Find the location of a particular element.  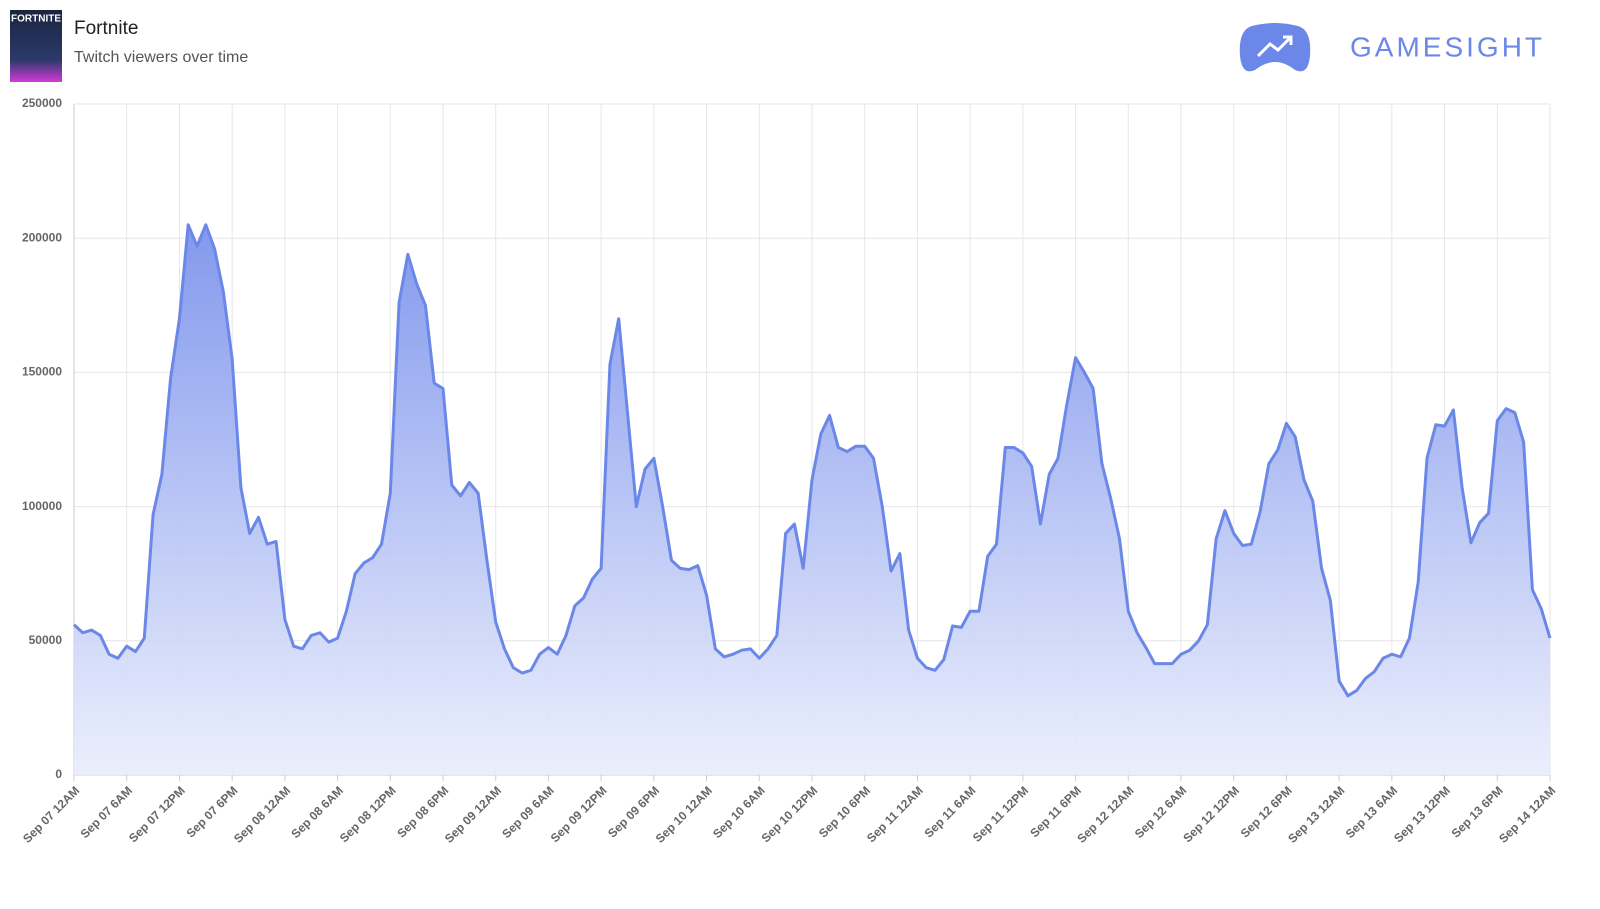

x-tick-label: Sep 07 6AM is located at coordinates (107, 812).